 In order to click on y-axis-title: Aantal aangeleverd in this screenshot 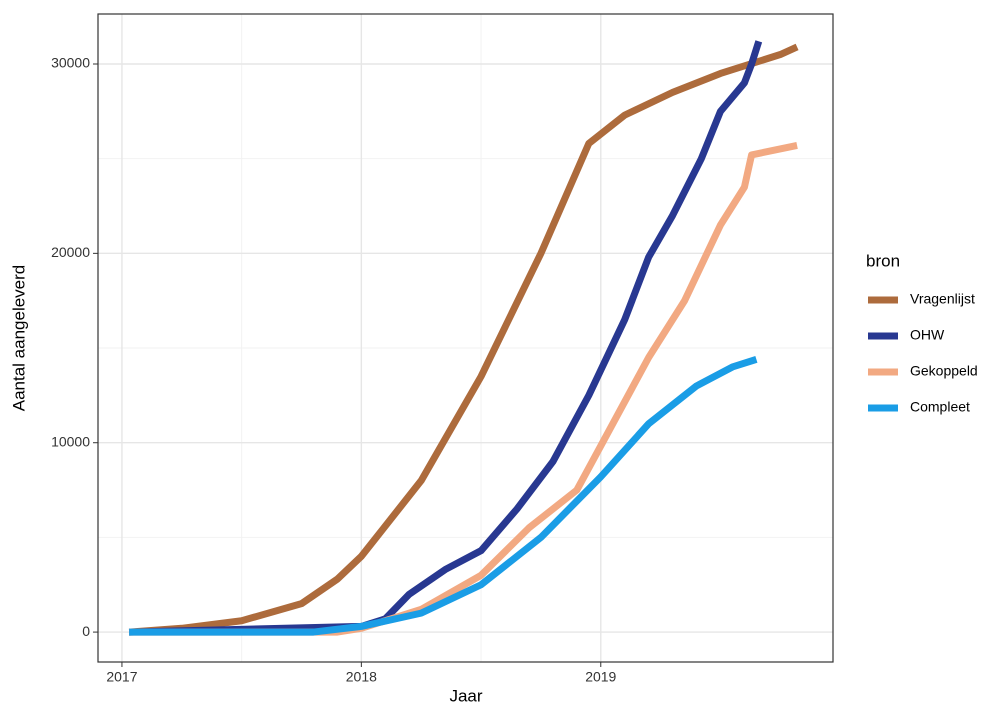, I will do `click(18, 338)`.